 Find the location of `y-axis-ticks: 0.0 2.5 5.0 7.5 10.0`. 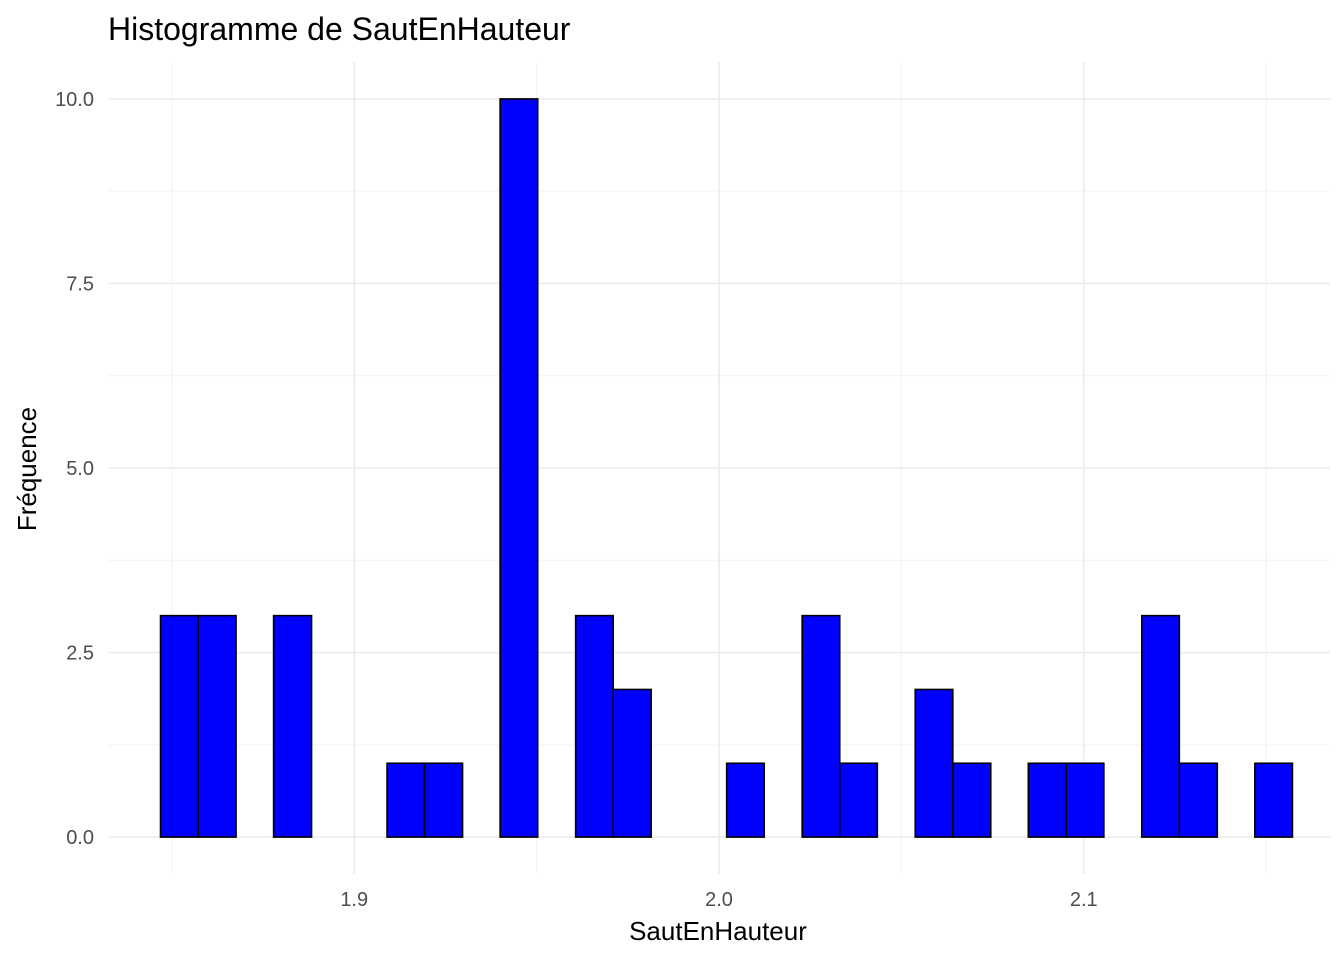

y-axis-ticks: 0.0 2.5 5.0 7.5 10.0 is located at coordinates (74, 469).